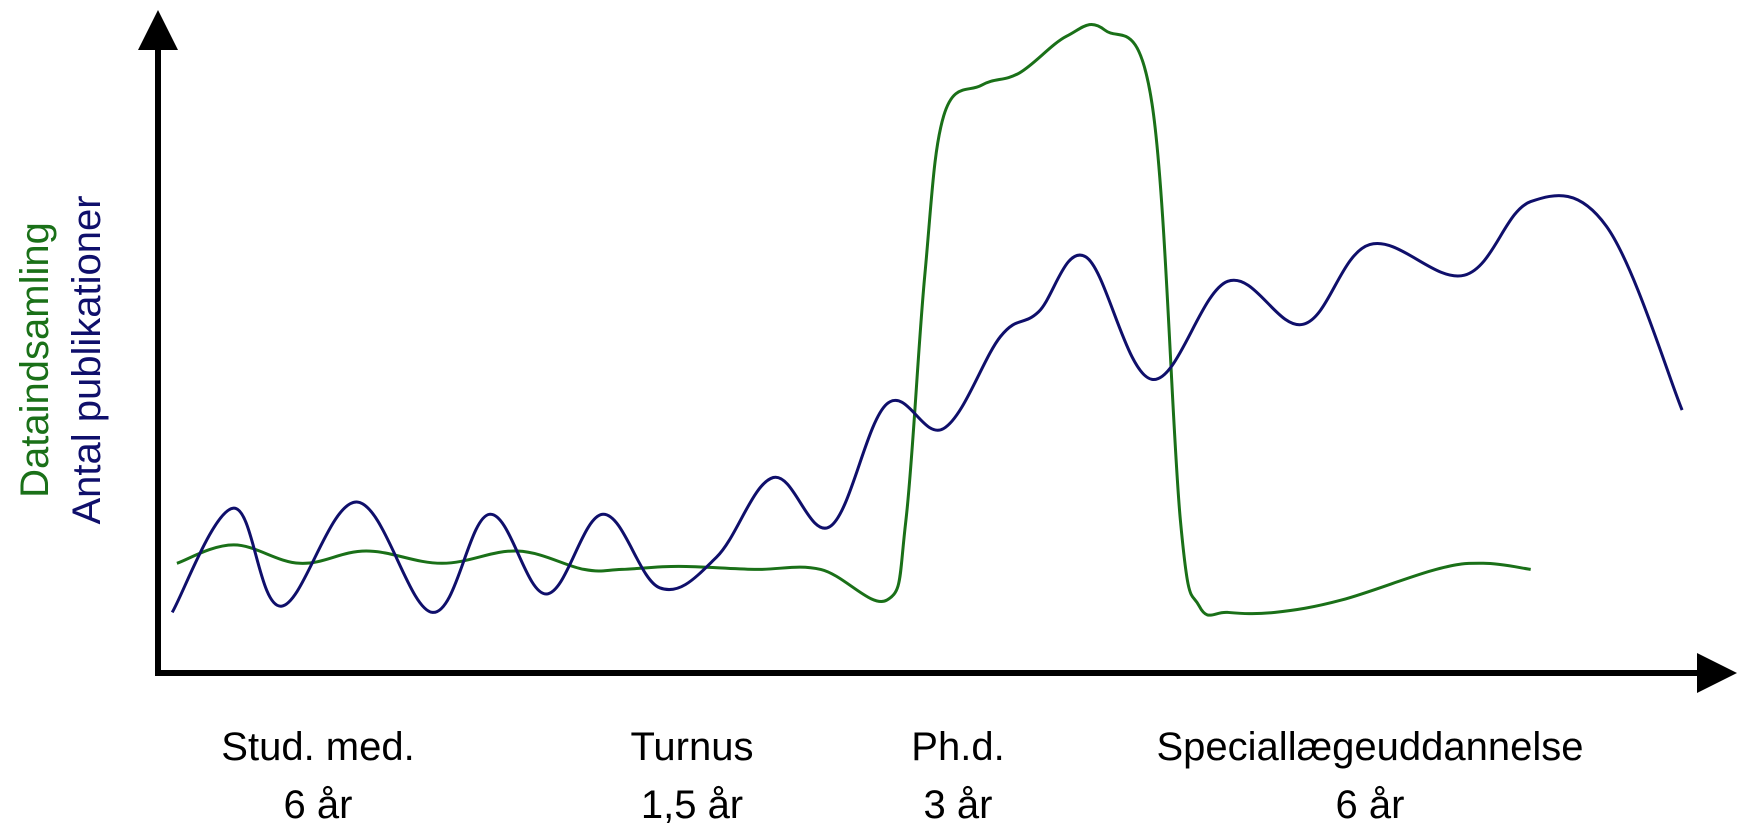 The height and width of the screenshot is (830, 1737). I want to click on y-axis-arrowhead, so click(158, 30).